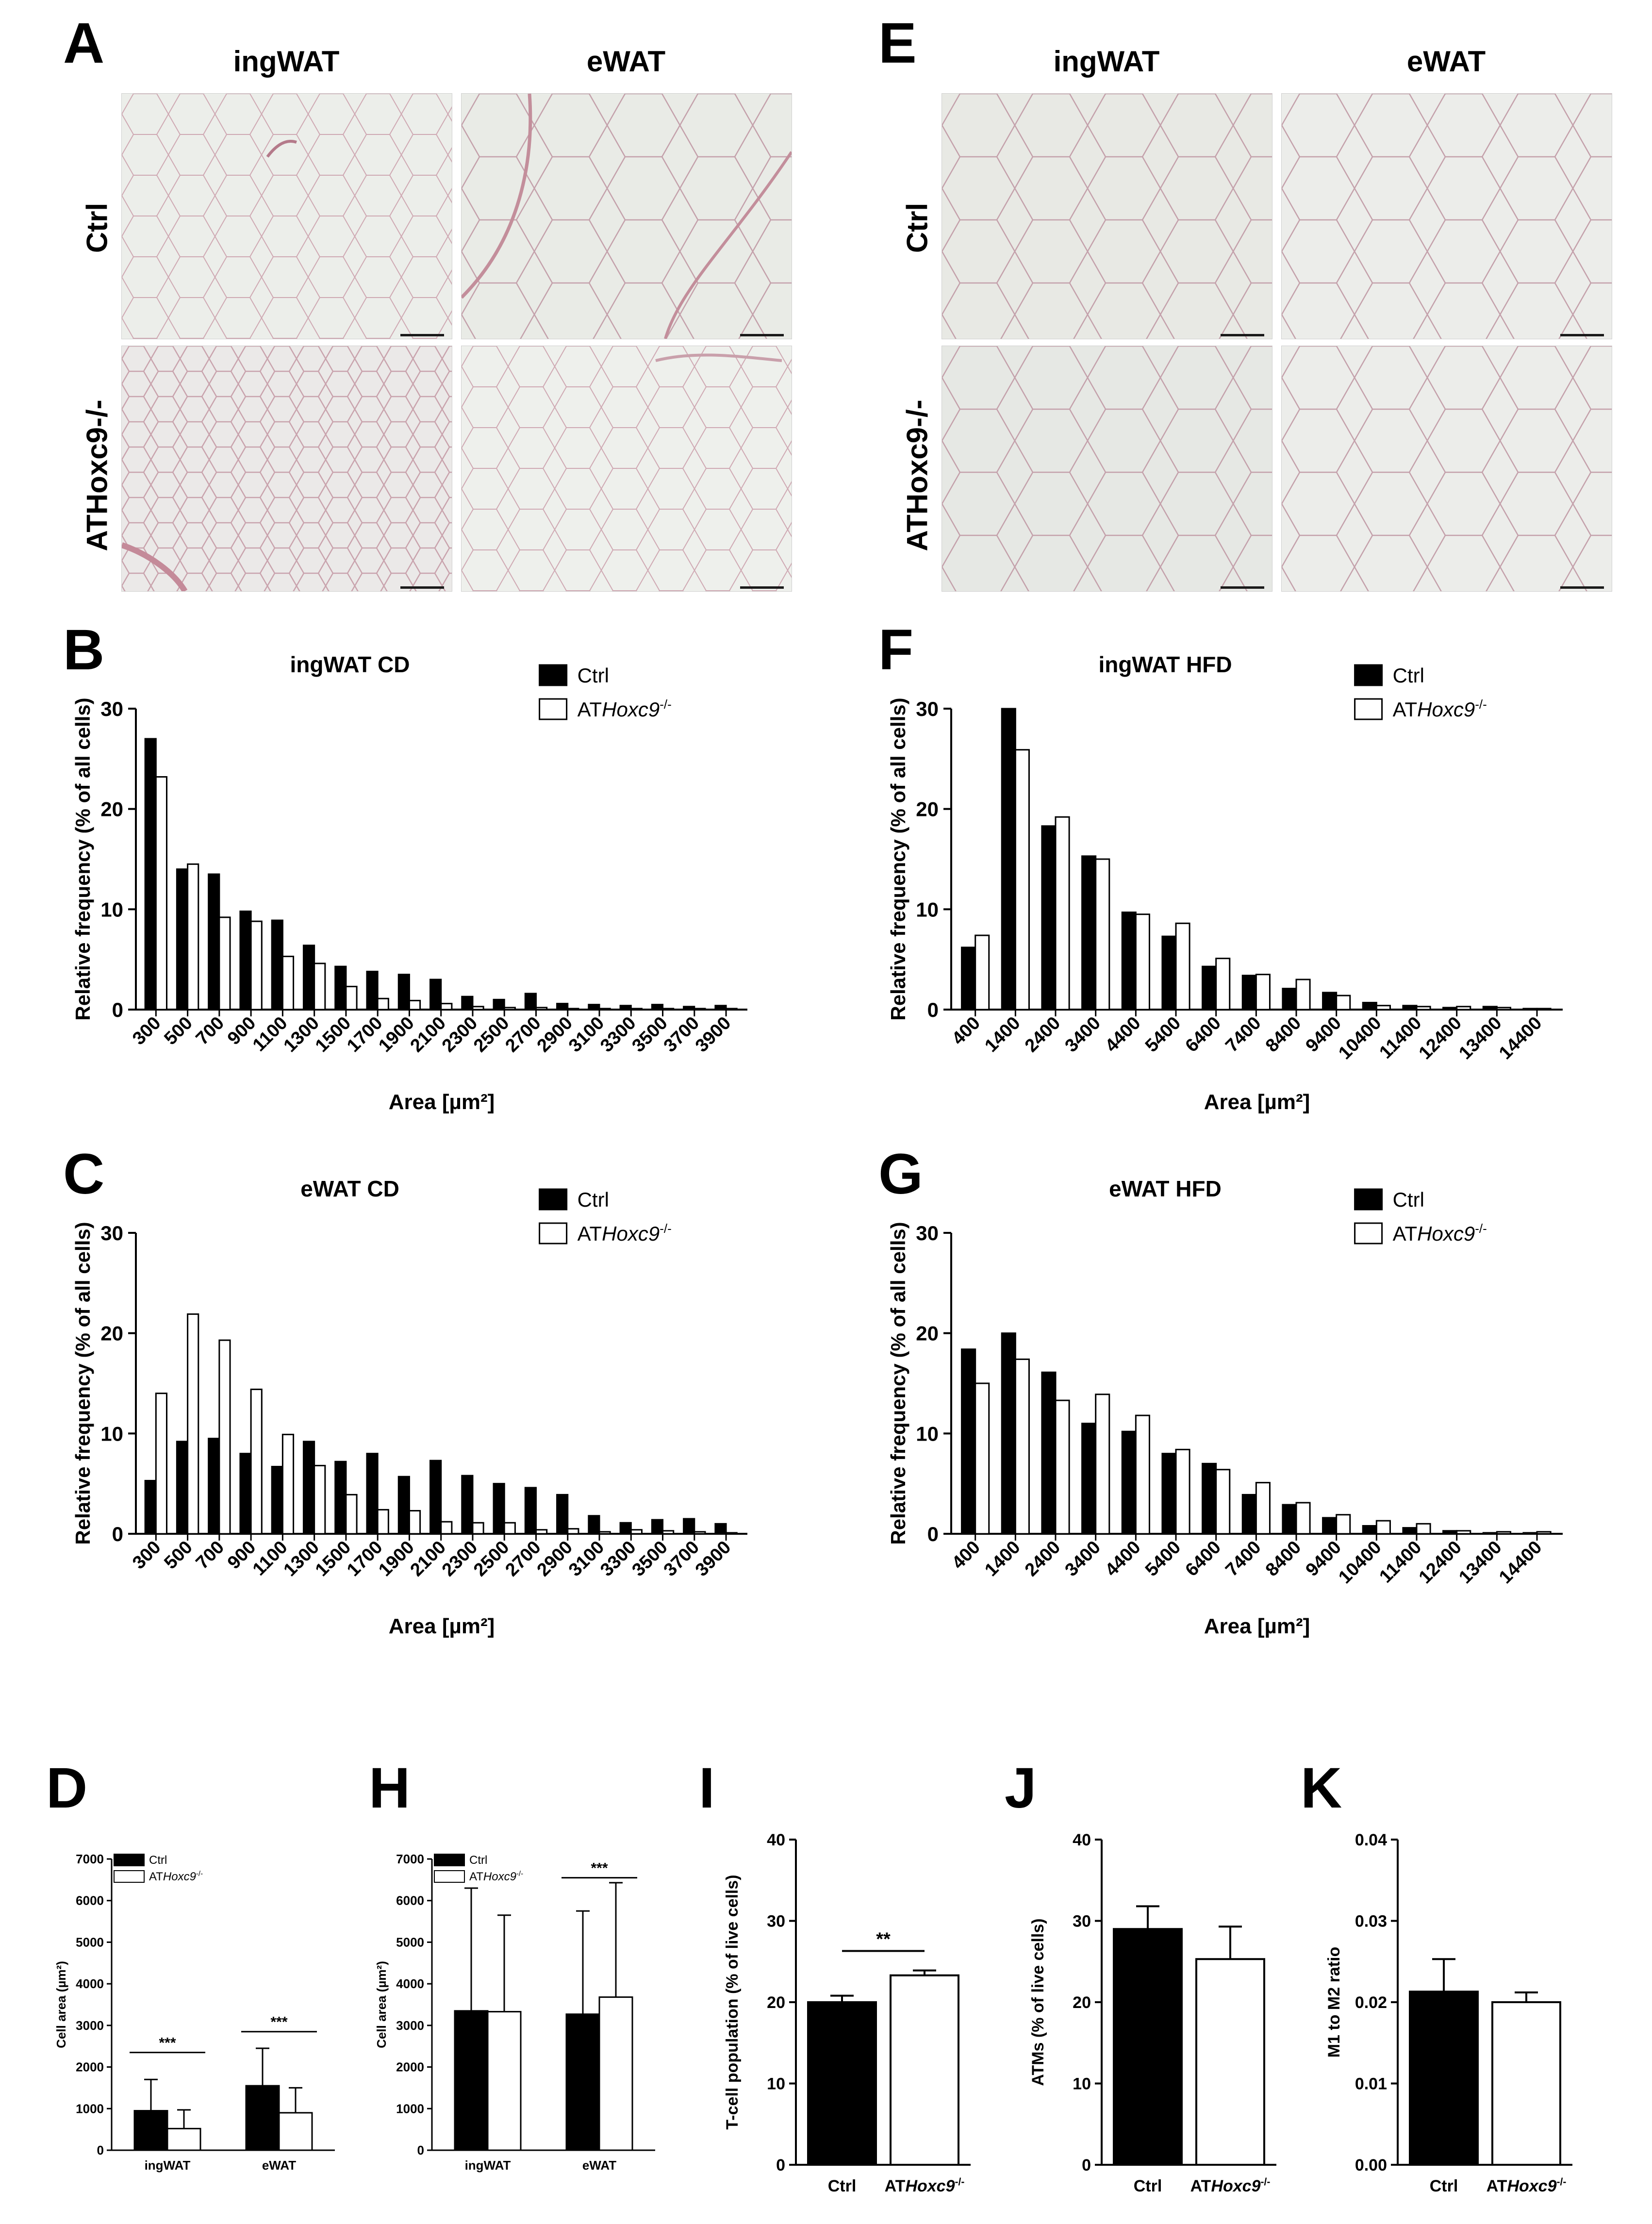  Describe the element at coordinates (84, 1174) in the screenshot. I see `panel-letter-c: C` at that location.